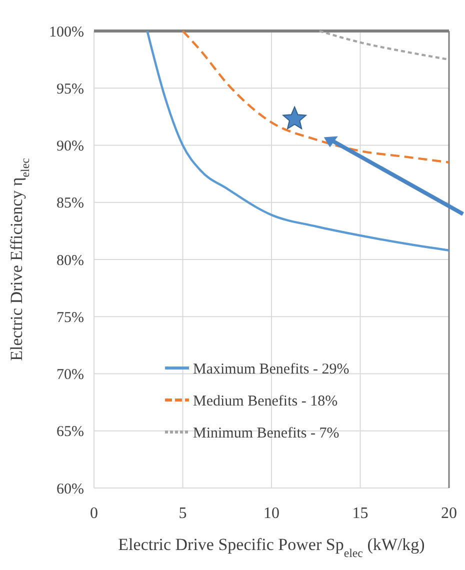 The width and height of the screenshot is (465, 570). I want to click on y-tick-label: 95%, so click(70, 89).